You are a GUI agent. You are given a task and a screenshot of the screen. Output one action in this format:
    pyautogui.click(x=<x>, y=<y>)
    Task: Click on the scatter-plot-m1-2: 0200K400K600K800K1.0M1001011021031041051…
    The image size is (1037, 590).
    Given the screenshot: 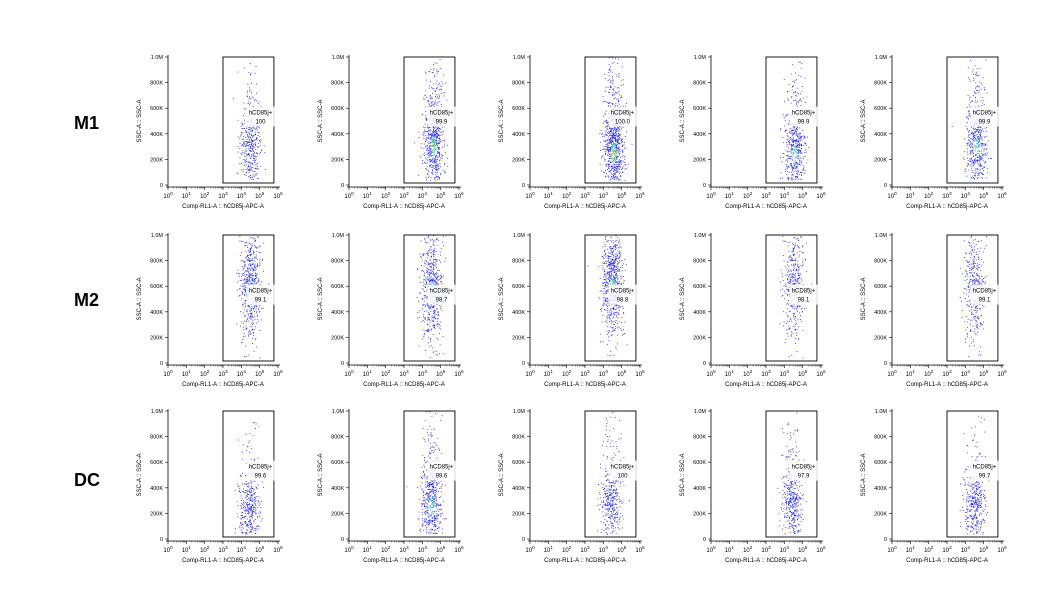 What is the action you would take?
    pyautogui.click(x=391, y=132)
    